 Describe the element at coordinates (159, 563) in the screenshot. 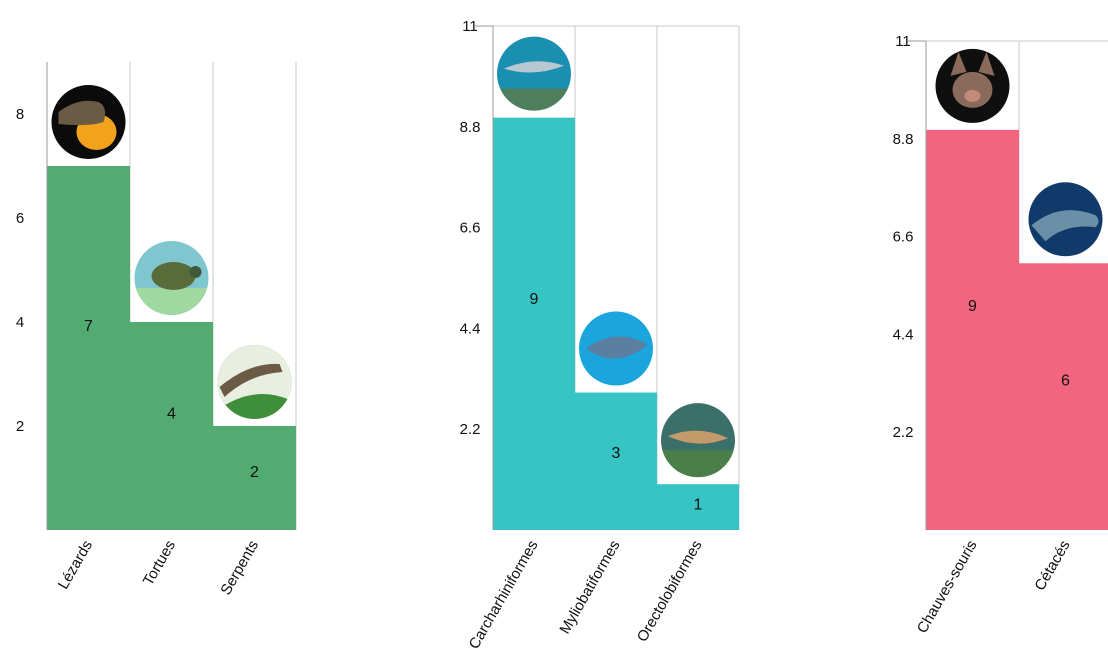

I see `x-tick-label: Tortues` at that location.